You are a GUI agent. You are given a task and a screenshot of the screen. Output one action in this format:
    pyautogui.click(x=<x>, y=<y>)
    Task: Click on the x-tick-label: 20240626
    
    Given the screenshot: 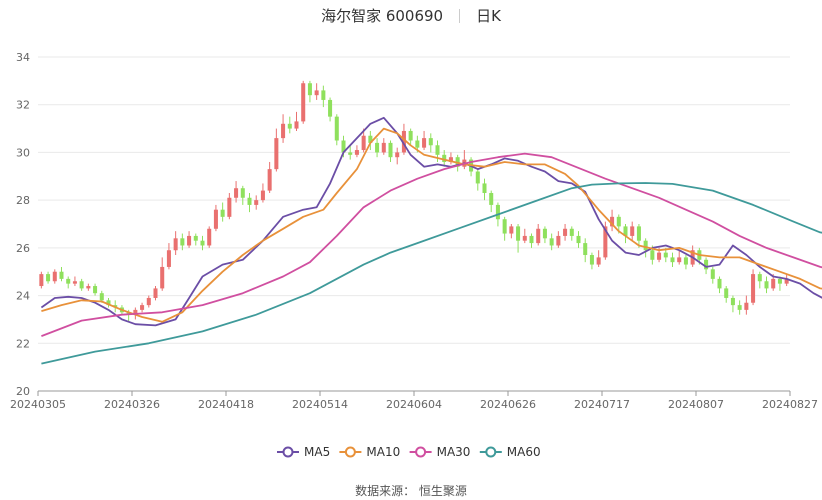 What is the action you would take?
    pyautogui.click(x=508, y=404)
    